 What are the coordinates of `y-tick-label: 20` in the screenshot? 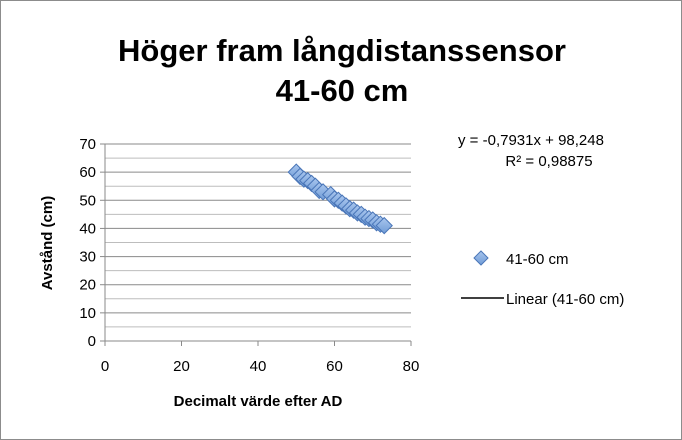 It's located at (87, 285).